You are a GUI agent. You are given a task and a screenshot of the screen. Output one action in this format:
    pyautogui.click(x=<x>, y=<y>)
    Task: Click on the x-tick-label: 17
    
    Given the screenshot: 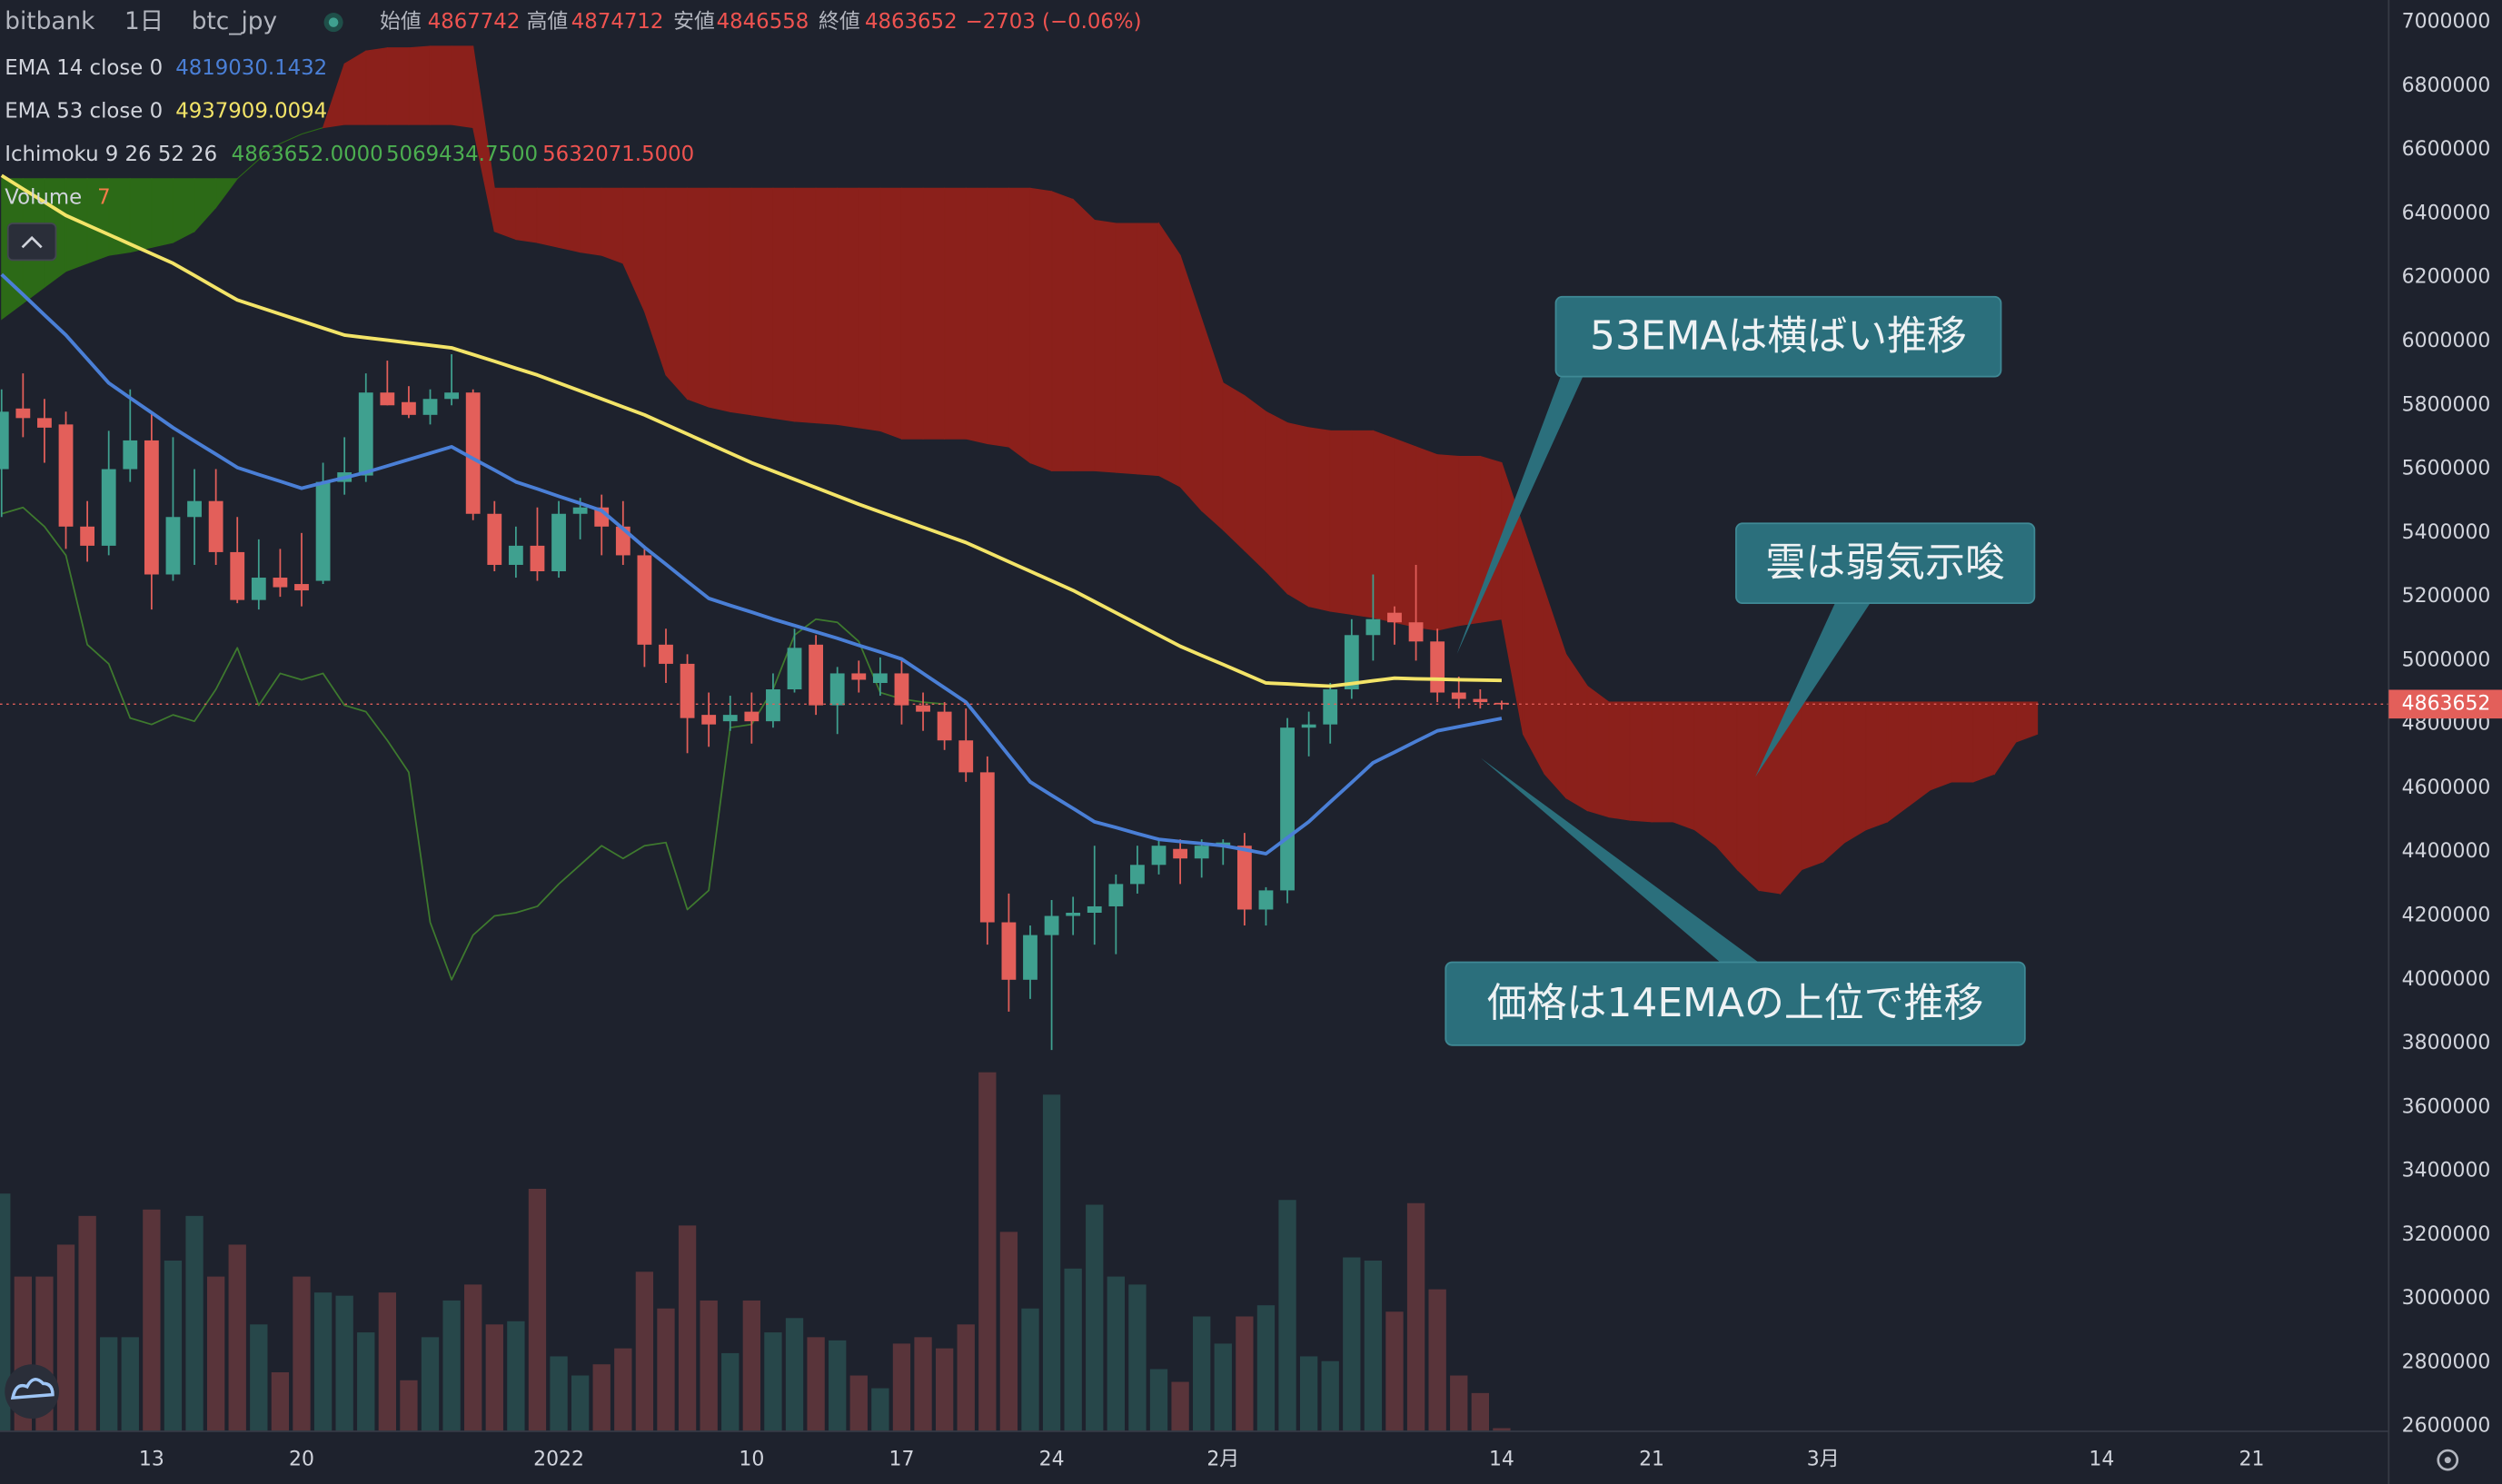 What is the action you would take?
    pyautogui.click(x=902, y=1460)
    